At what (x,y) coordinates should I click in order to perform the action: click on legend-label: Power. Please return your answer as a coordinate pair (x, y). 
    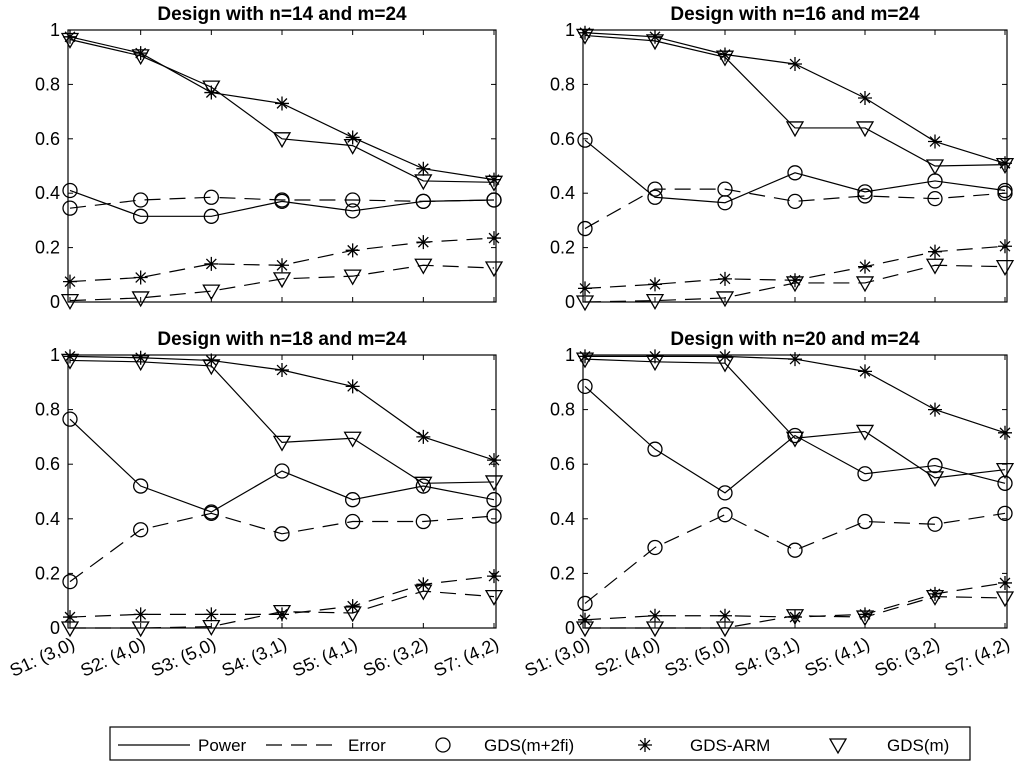
    Looking at the image, I should click on (222, 745).